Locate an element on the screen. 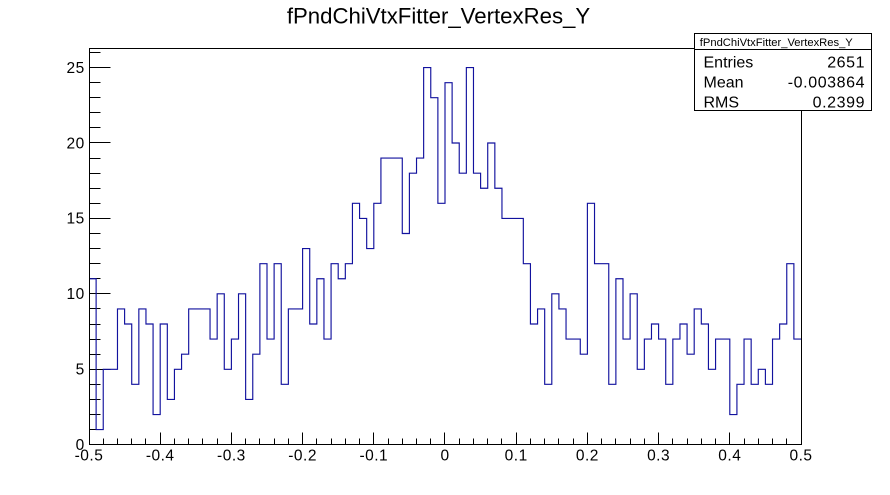 The height and width of the screenshot is (495, 890). svg-text: -0.3 is located at coordinates (231, 456).